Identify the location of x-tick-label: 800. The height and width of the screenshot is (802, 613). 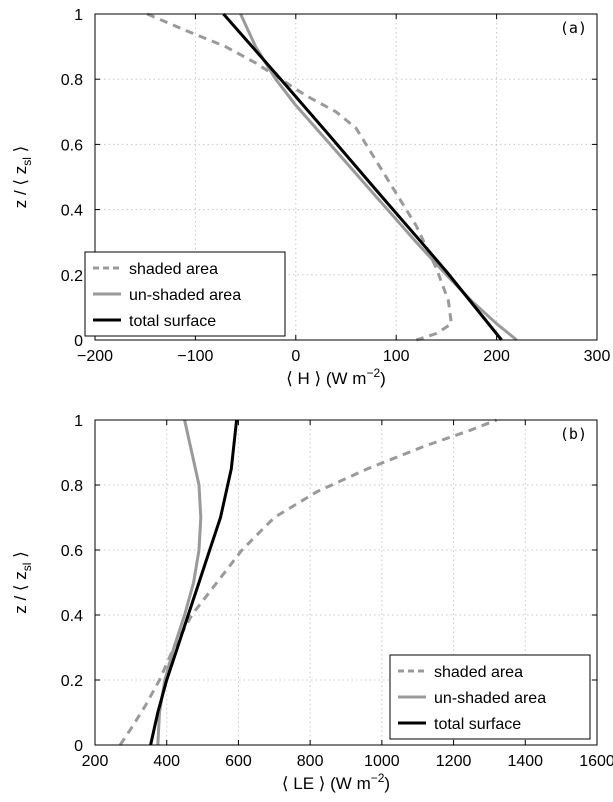
(310, 761).